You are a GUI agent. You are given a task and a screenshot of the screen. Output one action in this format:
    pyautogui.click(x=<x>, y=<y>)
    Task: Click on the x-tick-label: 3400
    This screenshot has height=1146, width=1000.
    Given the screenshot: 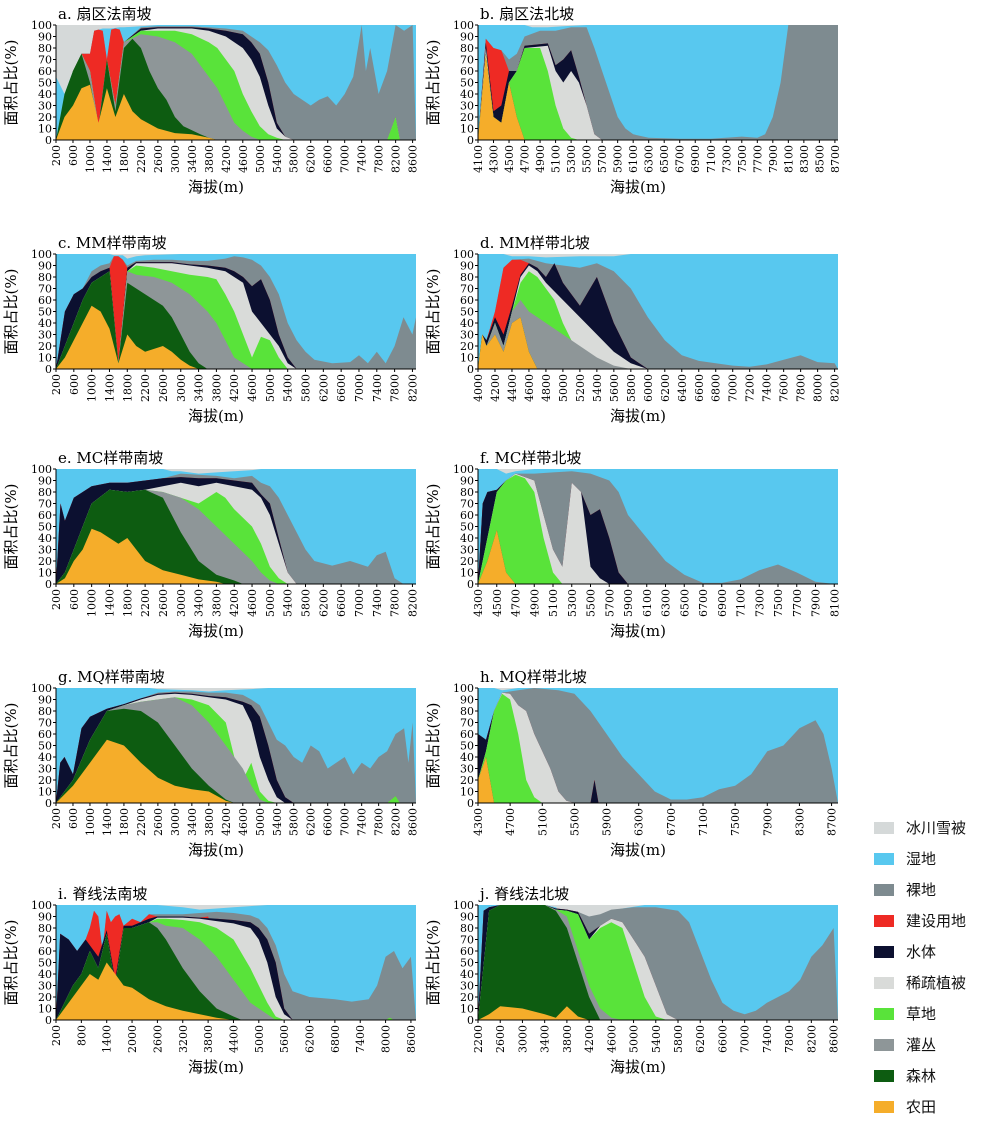 What is the action you would take?
    pyautogui.click(x=192, y=159)
    